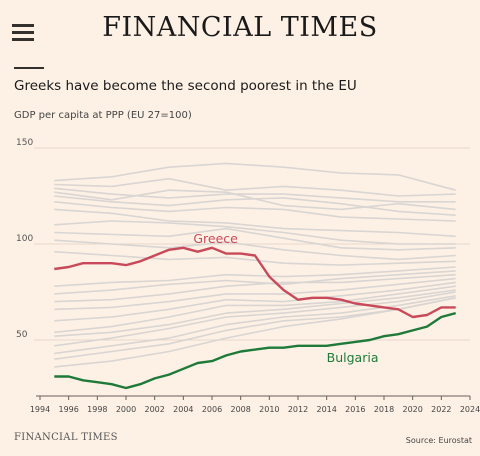  What do you see at coordinates (240, 27) in the screenshot?
I see `brand-logo: FINANCIAL TIMES` at bounding box center [240, 27].